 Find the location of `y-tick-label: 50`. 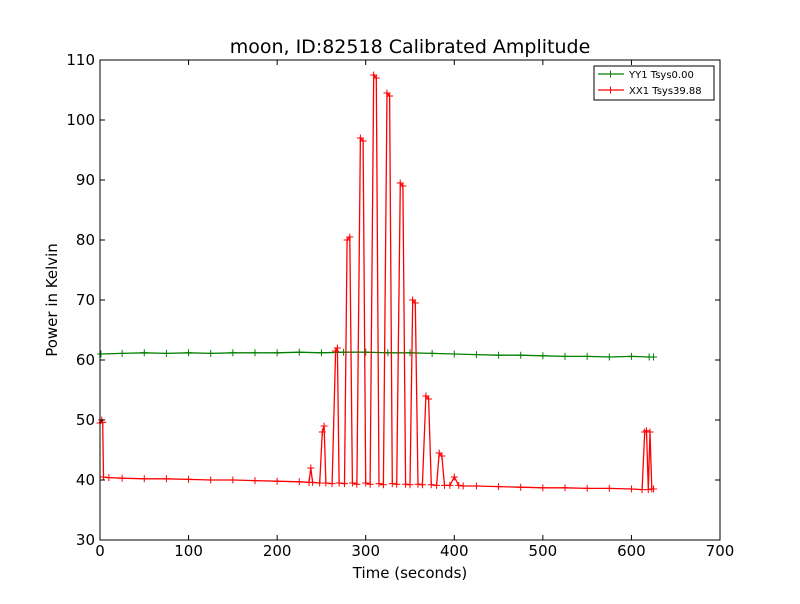

y-tick-label: 50 is located at coordinates (85, 420).